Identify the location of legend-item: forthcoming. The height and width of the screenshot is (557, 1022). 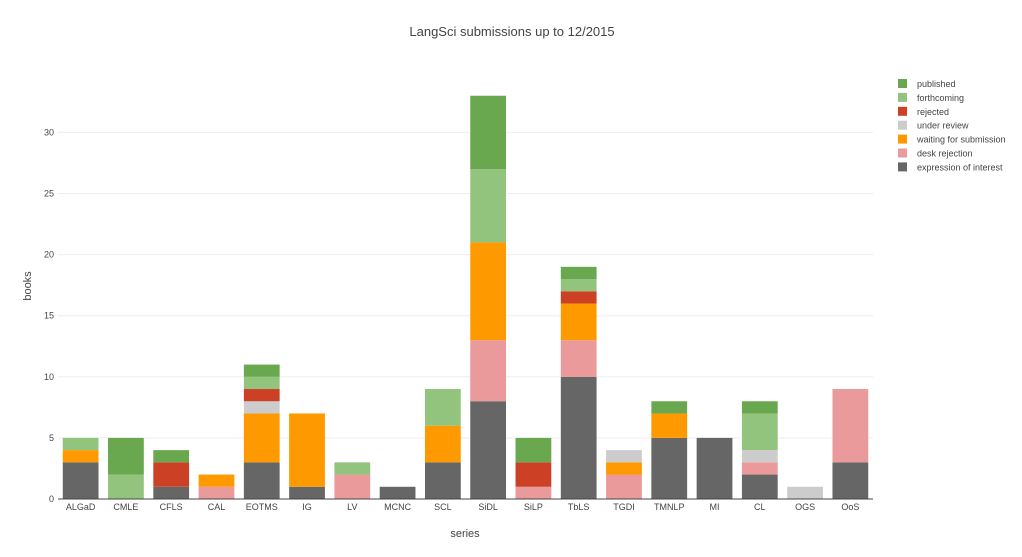
(931, 97).